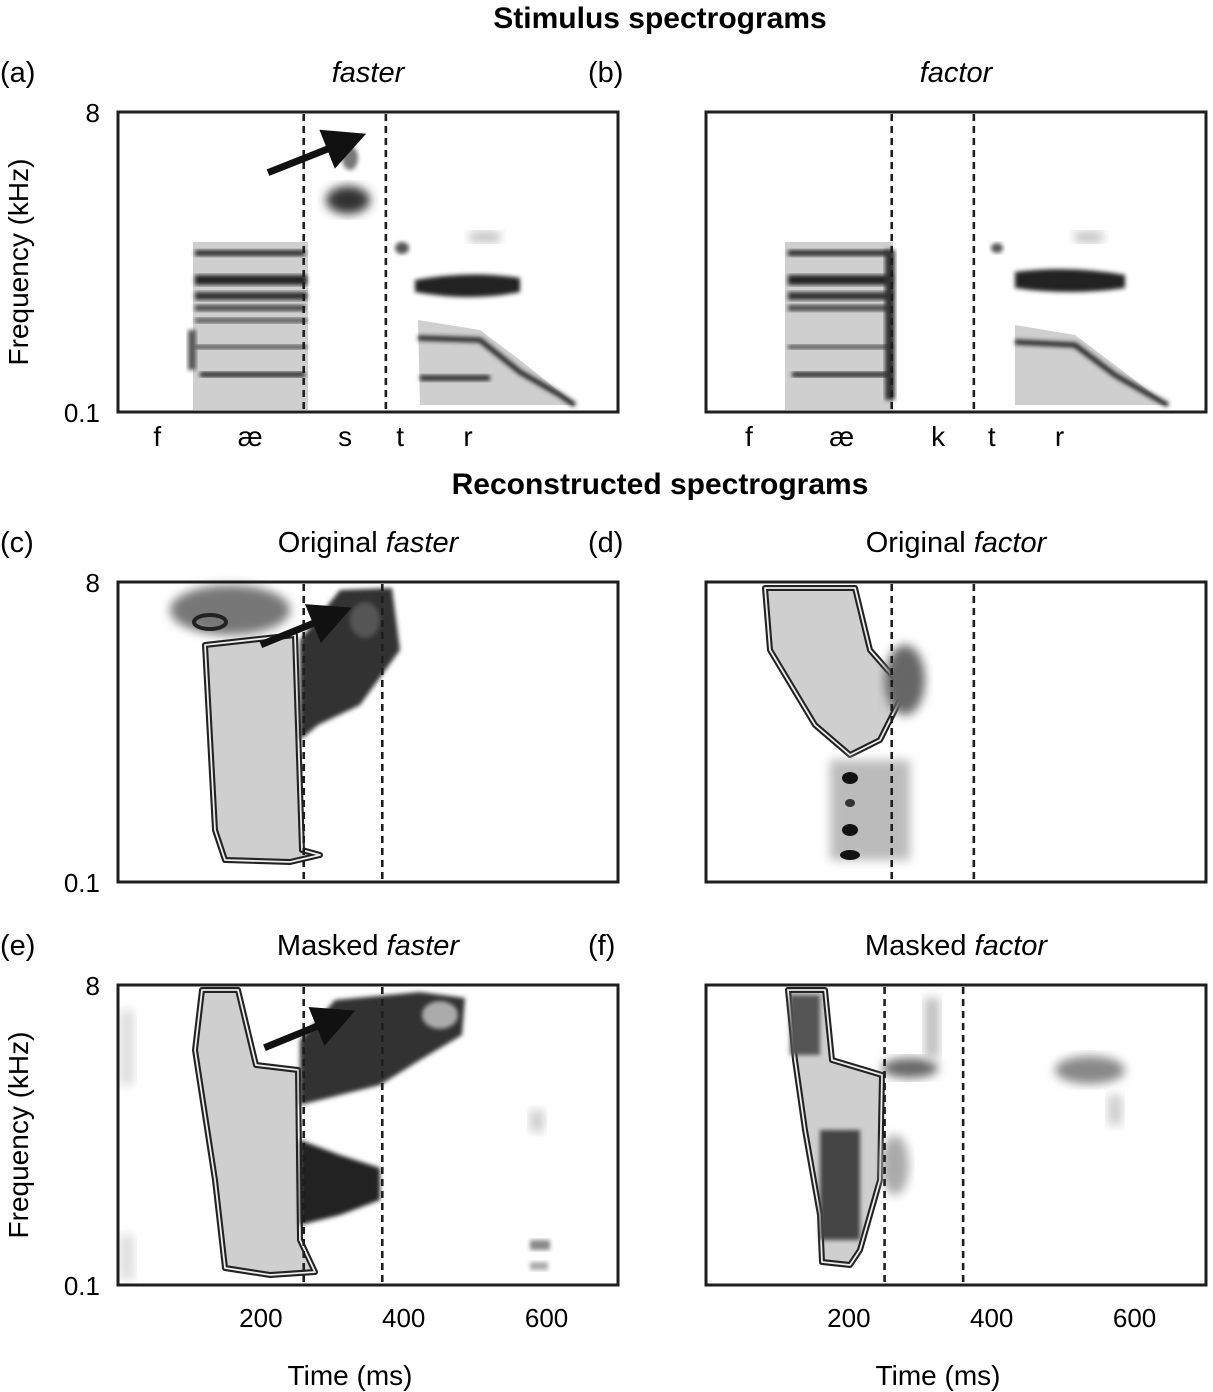 The image size is (1213, 1392). I want to click on spectrogram-f, so click(955, 1127).